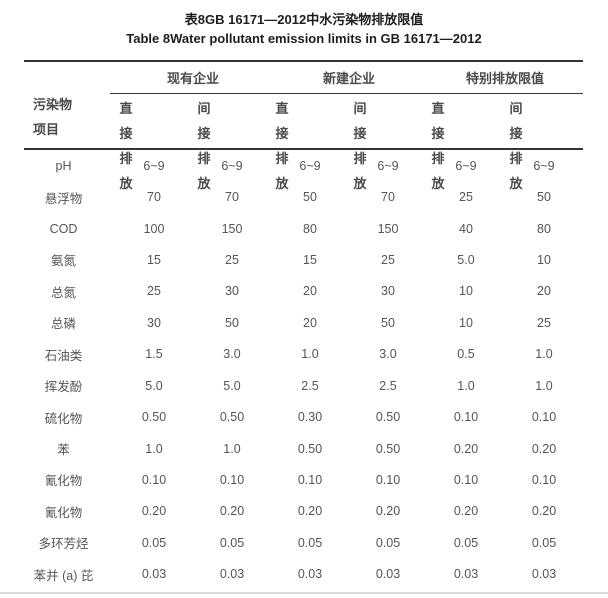 Image resolution: width=608 pixels, height=598 pixels. What do you see at coordinates (466, 322) in the screenshot?
I see `table-cell: 10` at bounding box center [466, 322].